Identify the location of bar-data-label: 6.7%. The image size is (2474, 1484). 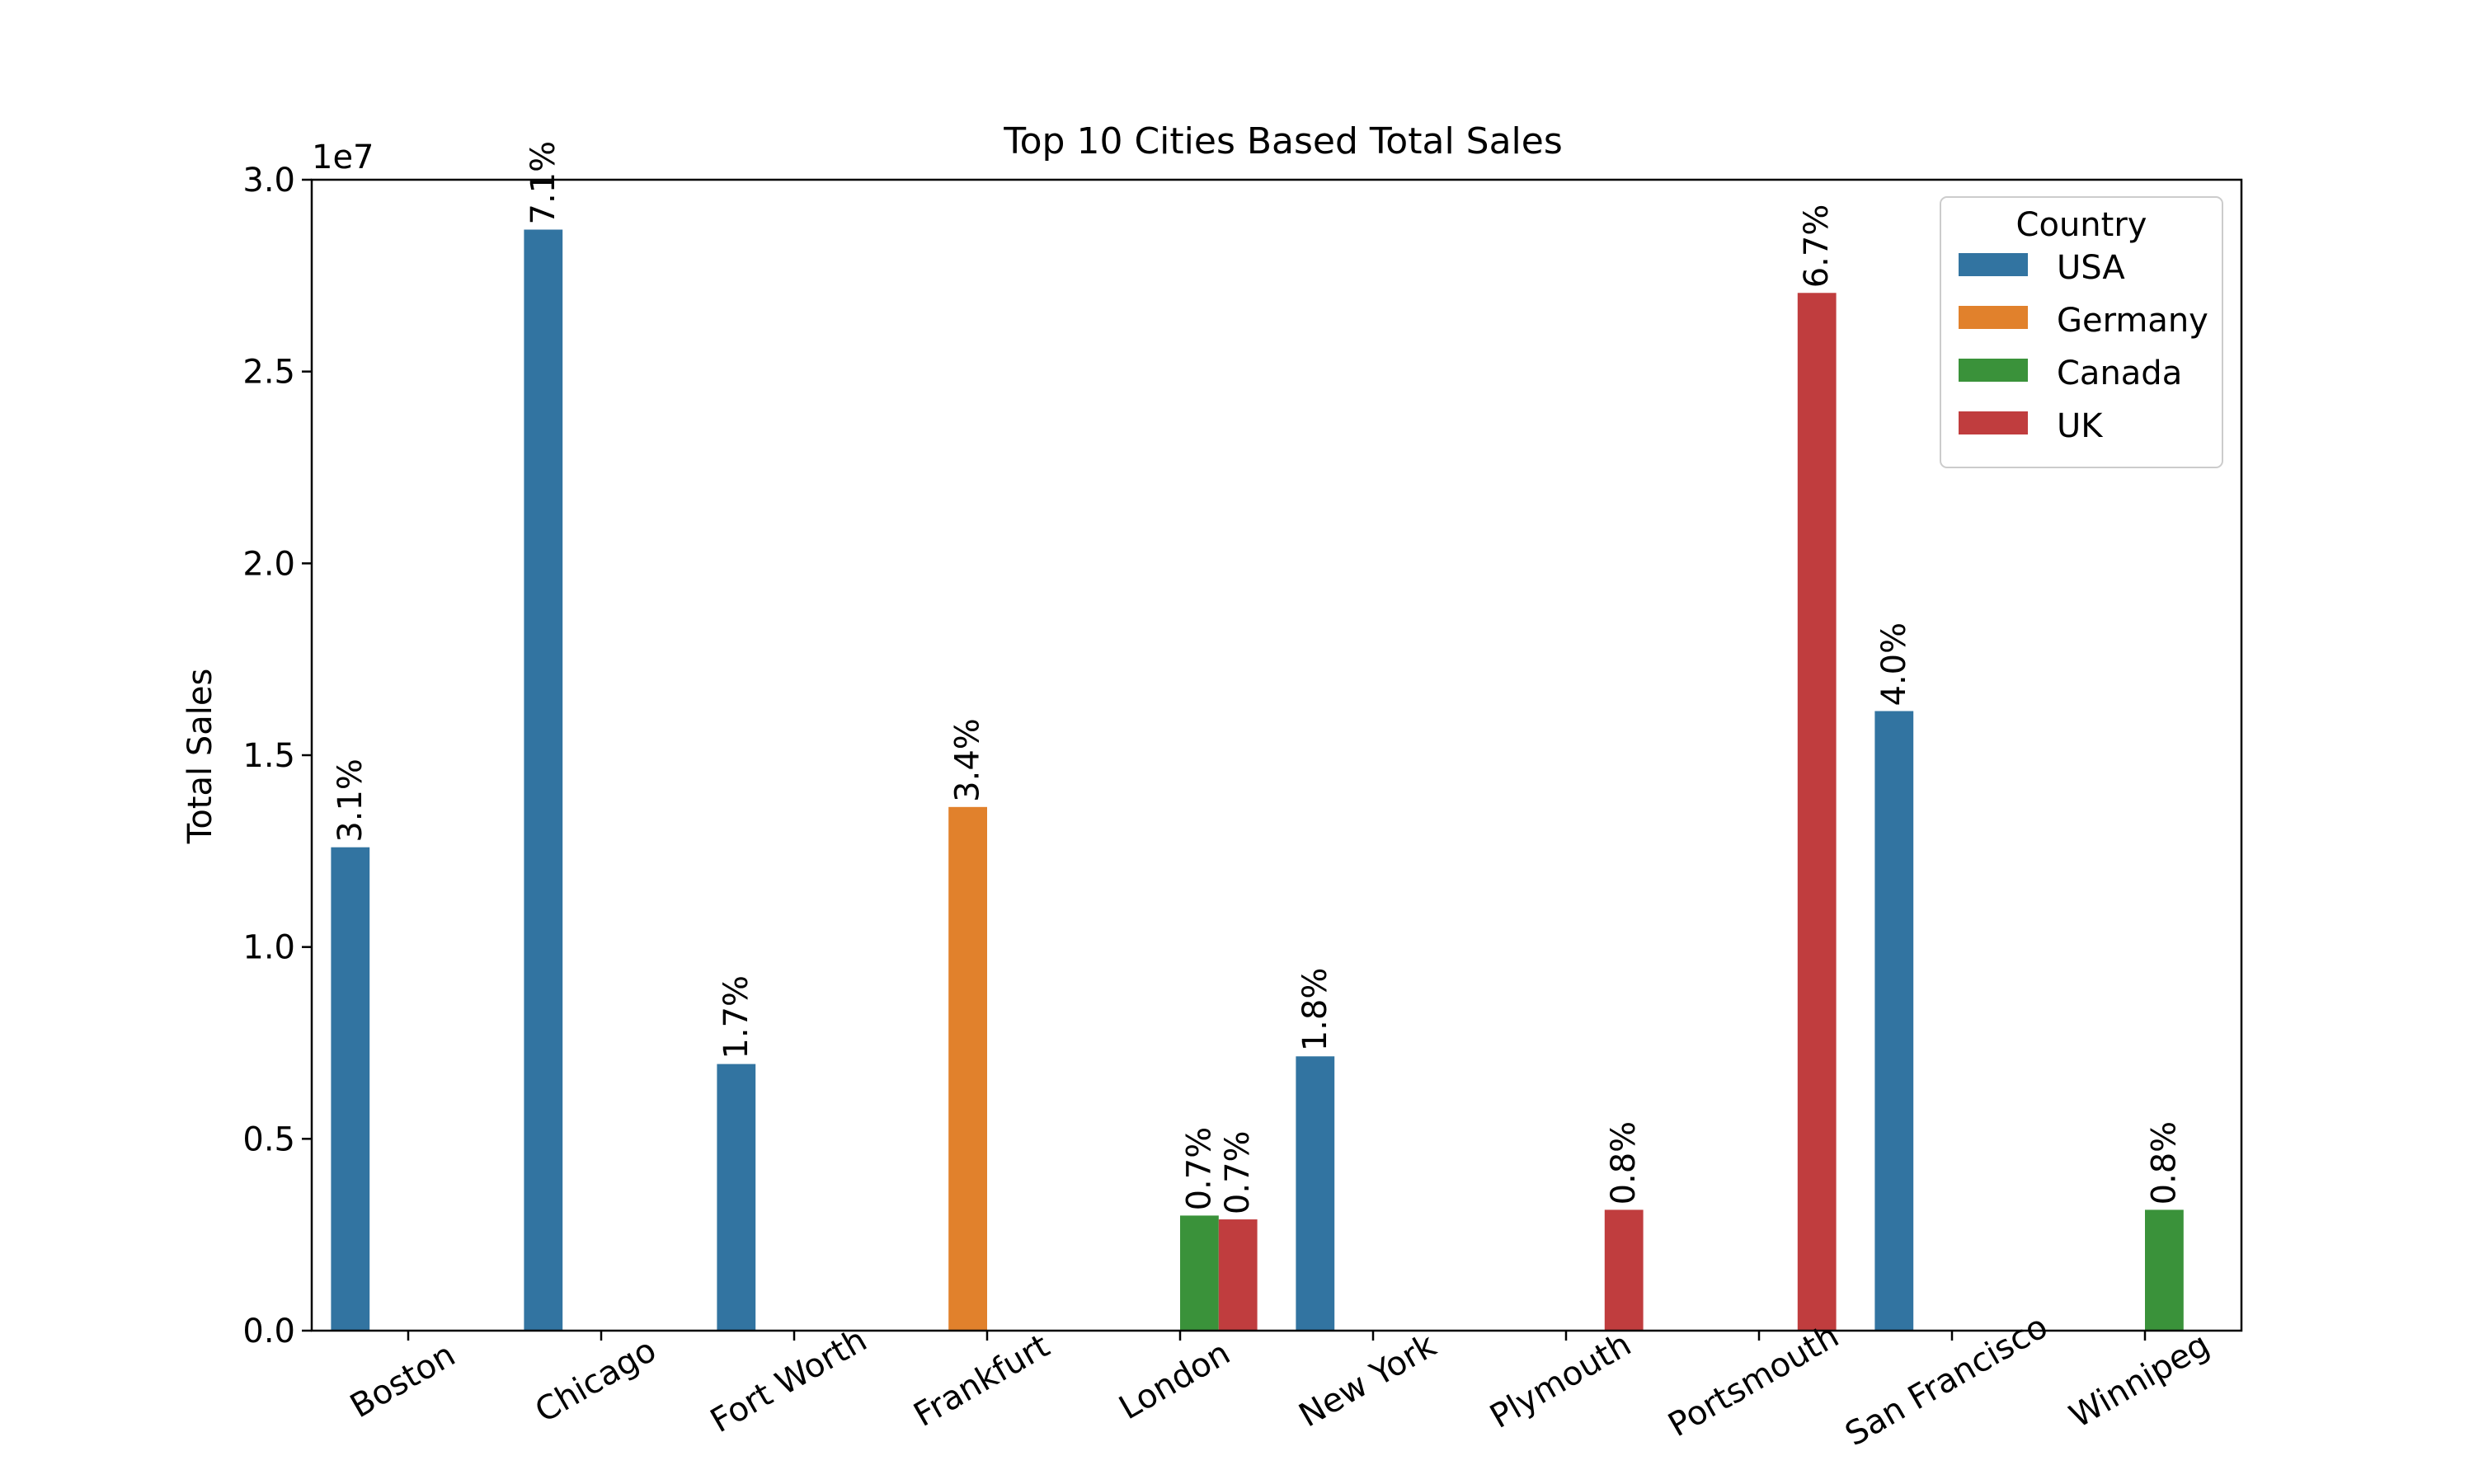
(1817, 246).